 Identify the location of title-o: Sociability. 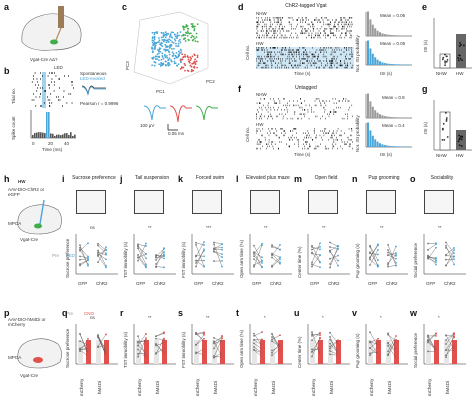
(442, 178).